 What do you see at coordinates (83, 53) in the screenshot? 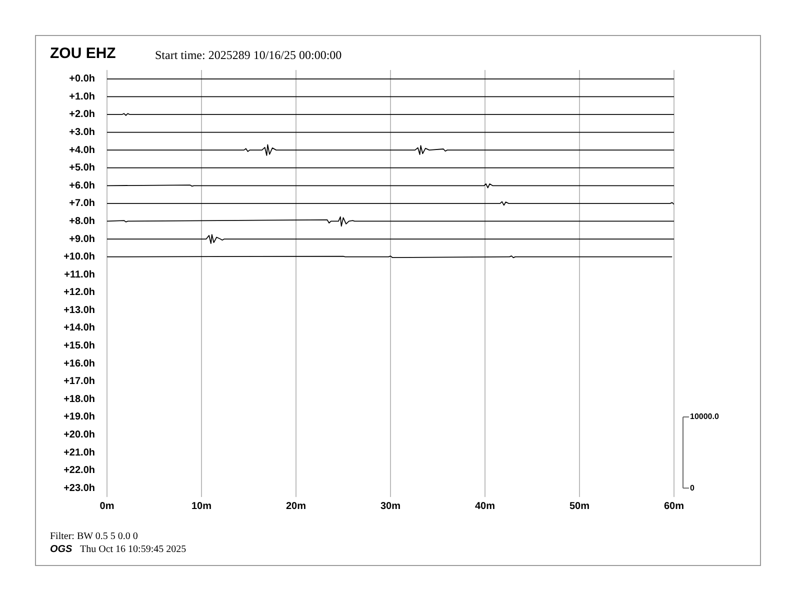
I see `chart-title: ZOU EHZ` at bounding box center [83, 53].